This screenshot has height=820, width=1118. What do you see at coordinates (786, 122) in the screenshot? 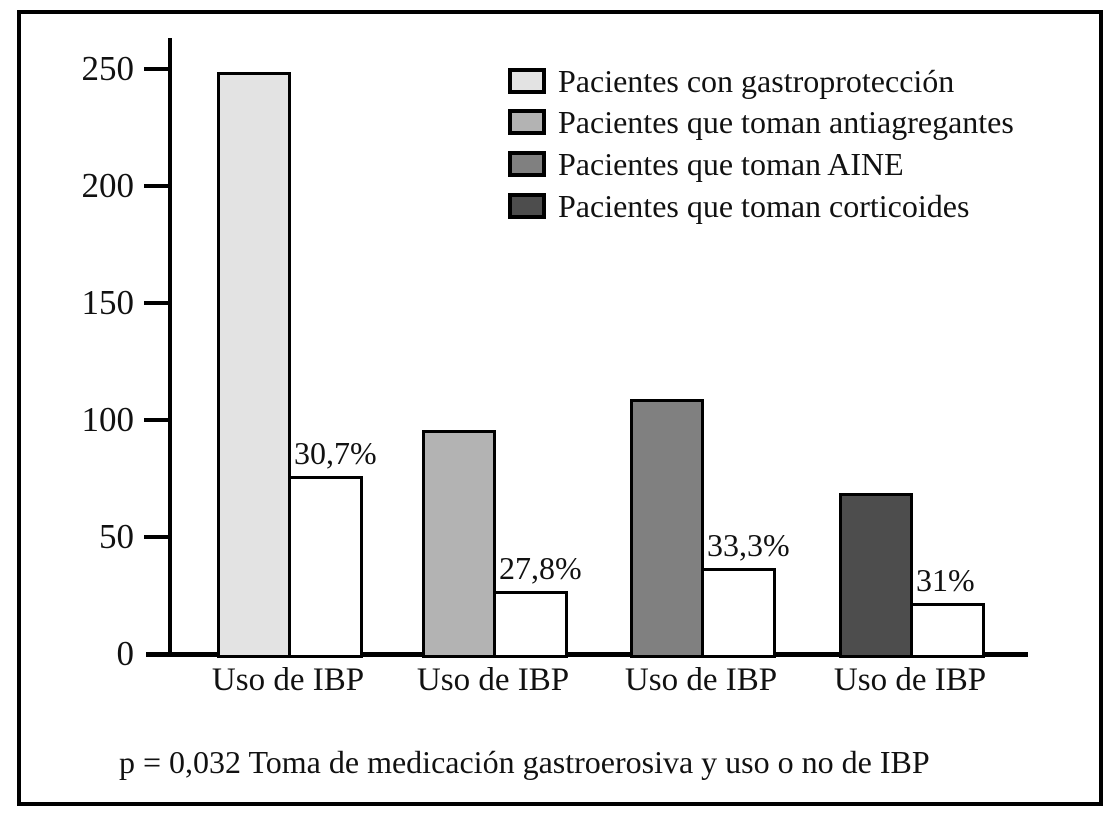
I see `legend-label: Pacientes que toman antiagregantes` at bounding box center [786, 122].